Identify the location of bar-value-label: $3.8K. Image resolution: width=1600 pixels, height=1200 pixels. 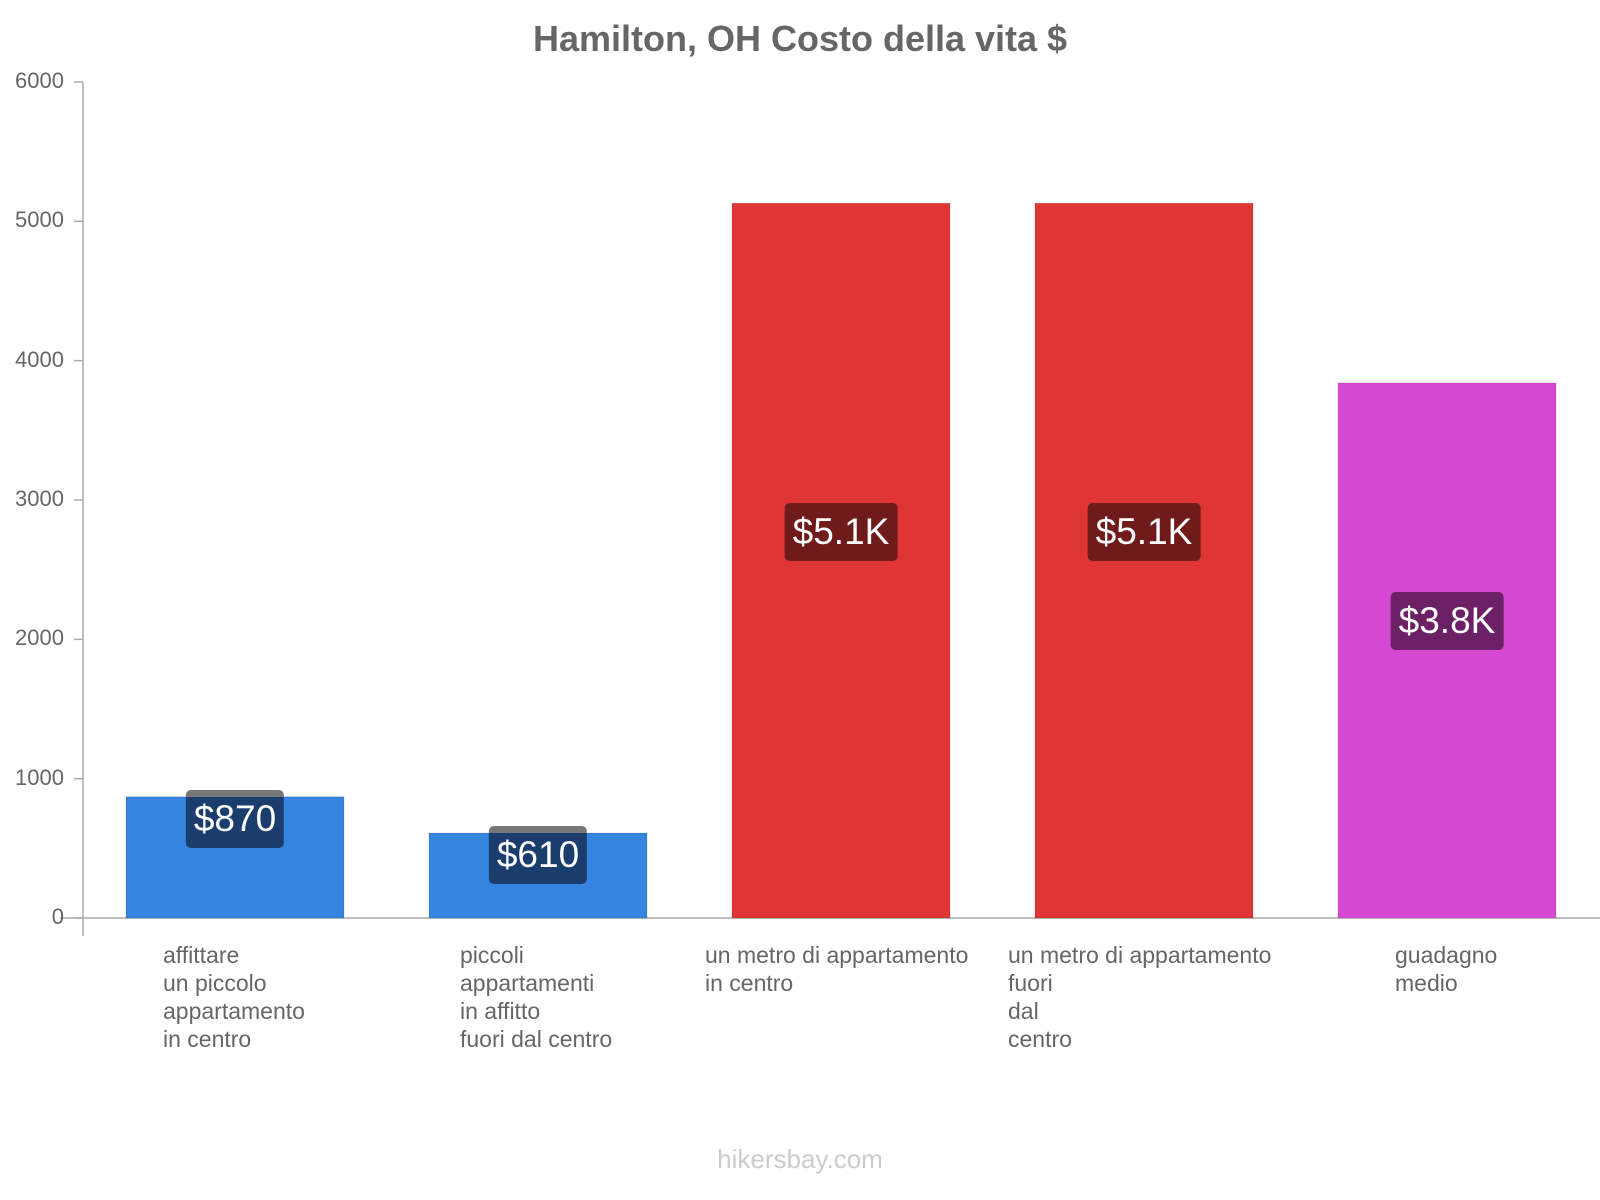
(1447, 621).